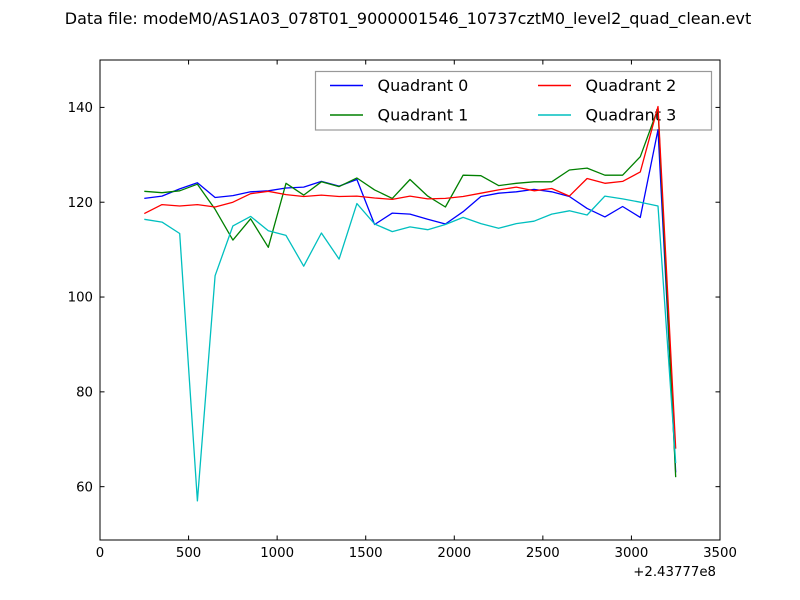 This screenshot has width=800, height=600. I want to click on x-tick-label: 3500, so click(720, 553).